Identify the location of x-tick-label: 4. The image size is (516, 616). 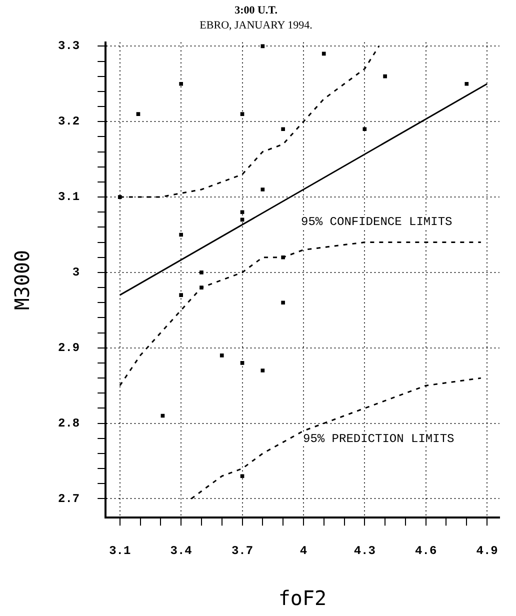
(304, 551).